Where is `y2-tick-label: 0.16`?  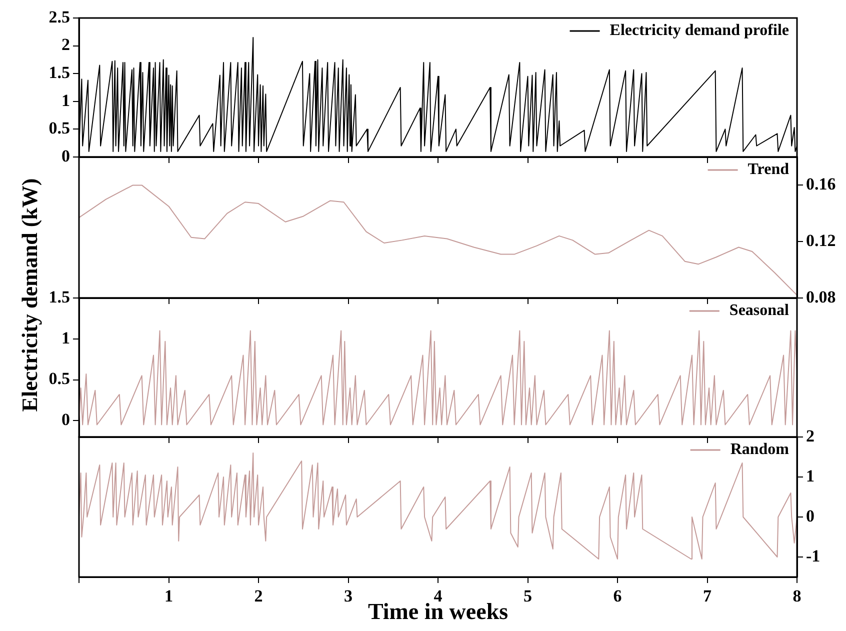 y2-tick-label: 0.16 is located at coordinates (821, 184).